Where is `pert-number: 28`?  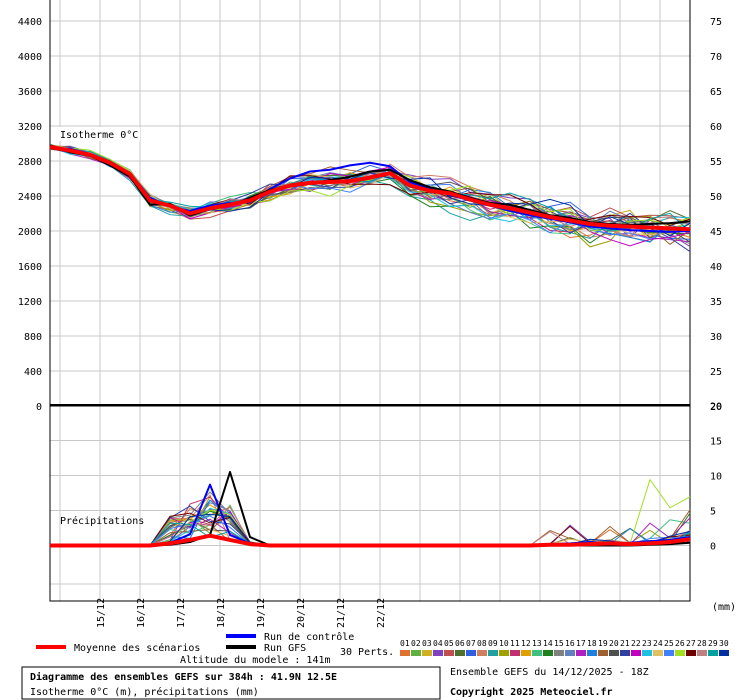 pert-number: 28 is located at coordinates (702, 643).